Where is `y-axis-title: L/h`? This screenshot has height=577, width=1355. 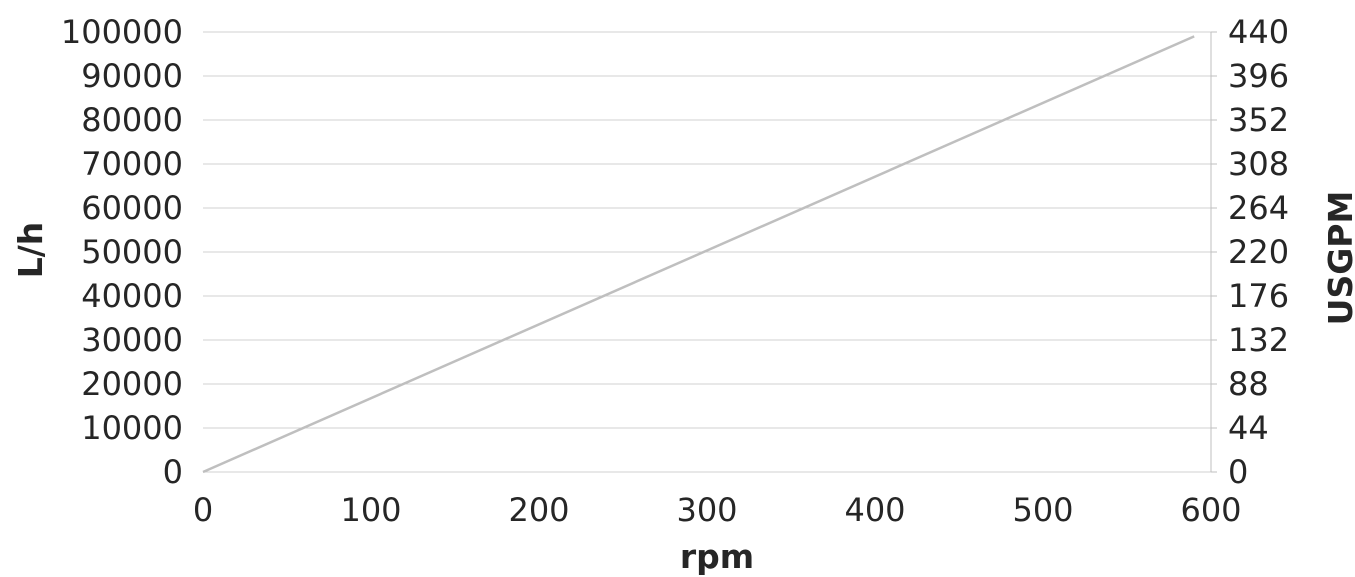 y-axis-title: L/h is located at coordinates (30, 250).